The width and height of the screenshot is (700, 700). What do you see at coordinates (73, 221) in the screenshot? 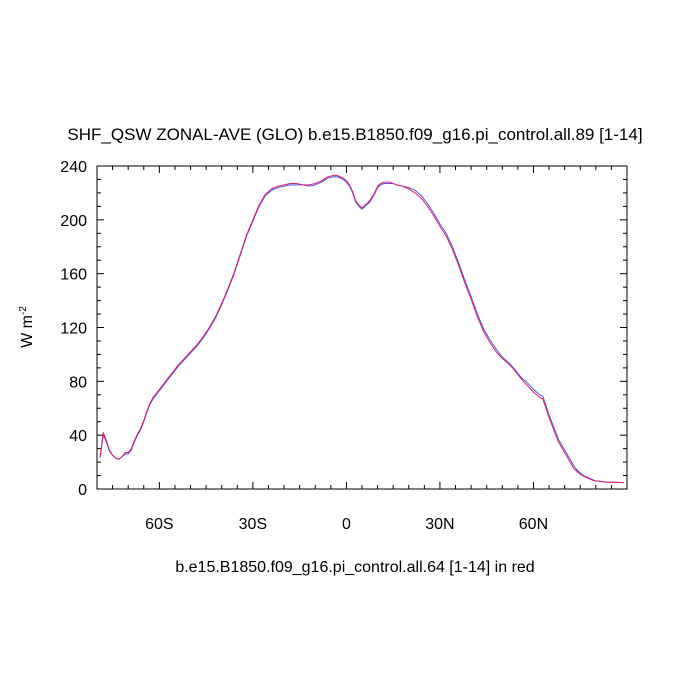
I see `y-tick-label: 200` at bounding box center [73, 221].